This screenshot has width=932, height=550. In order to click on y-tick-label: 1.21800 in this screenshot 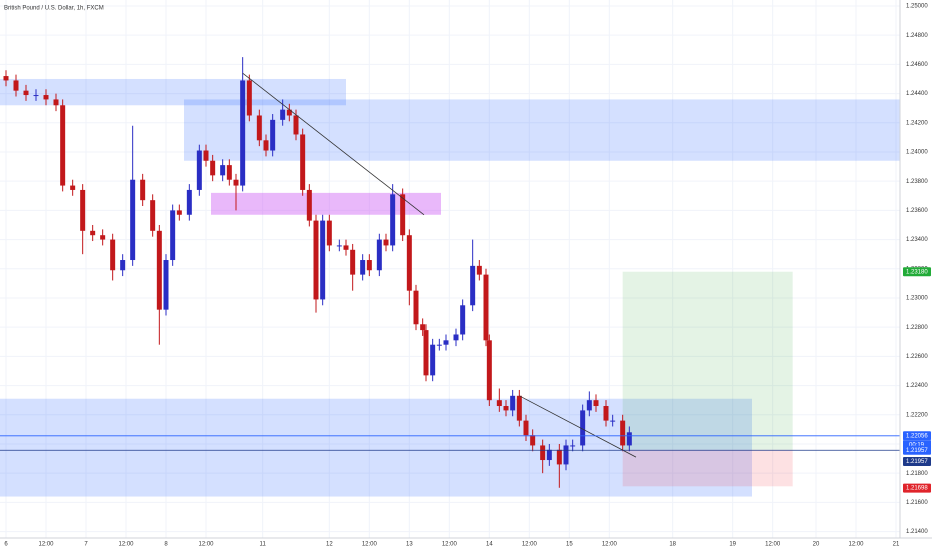, I will do `click(917, 474)`.